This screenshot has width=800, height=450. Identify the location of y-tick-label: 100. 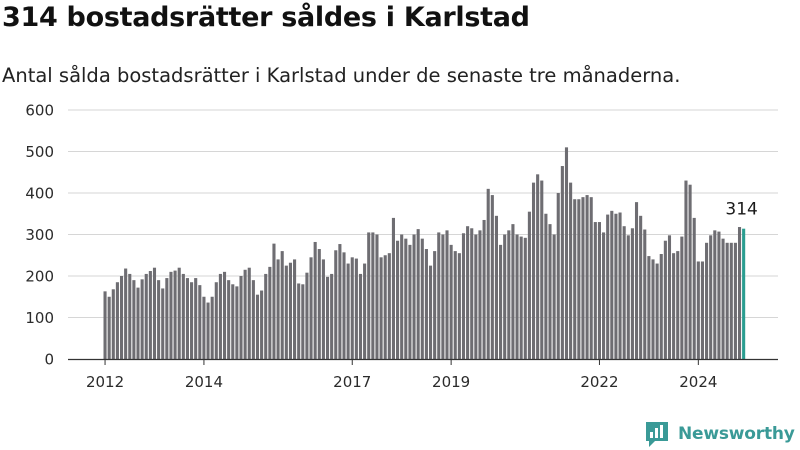
(39, 318).